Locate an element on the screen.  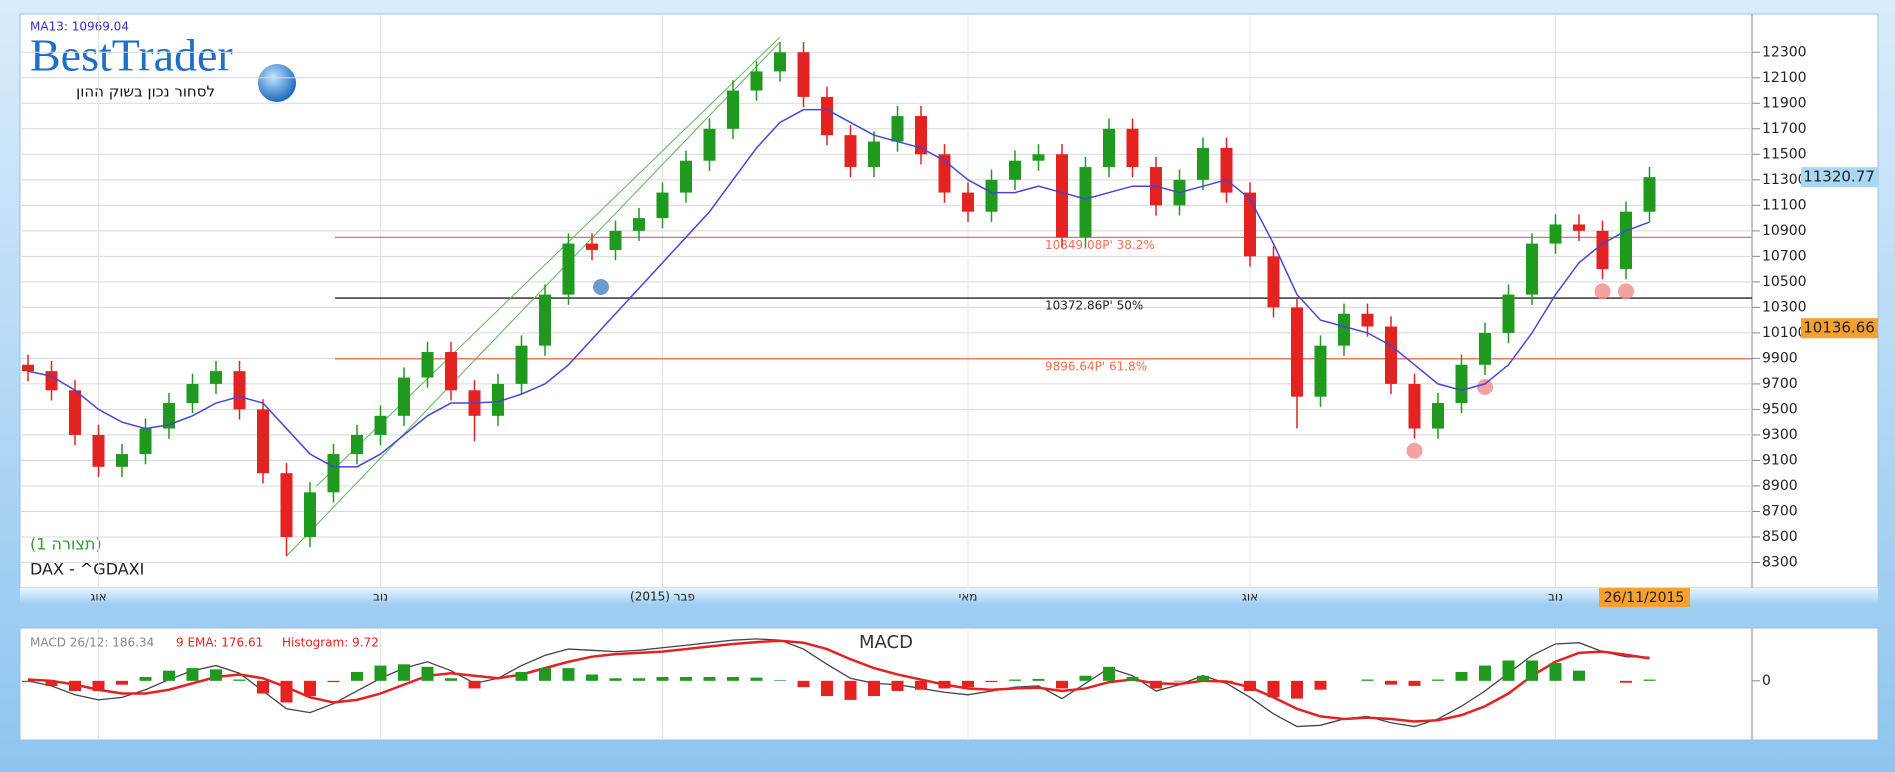
logo-globe is located at coordinates (277, 83).